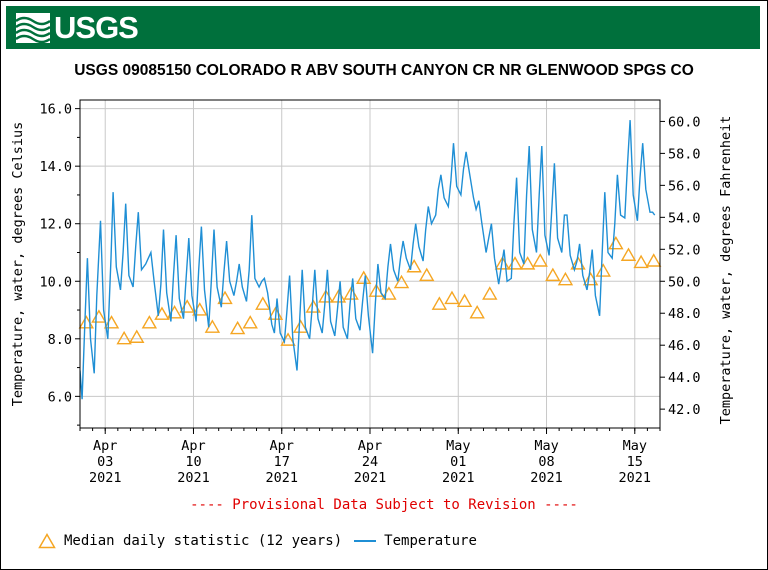 This screenshot has height=570, width=768. I want to click on y-tick-label: 8.0, so click(60, 340).